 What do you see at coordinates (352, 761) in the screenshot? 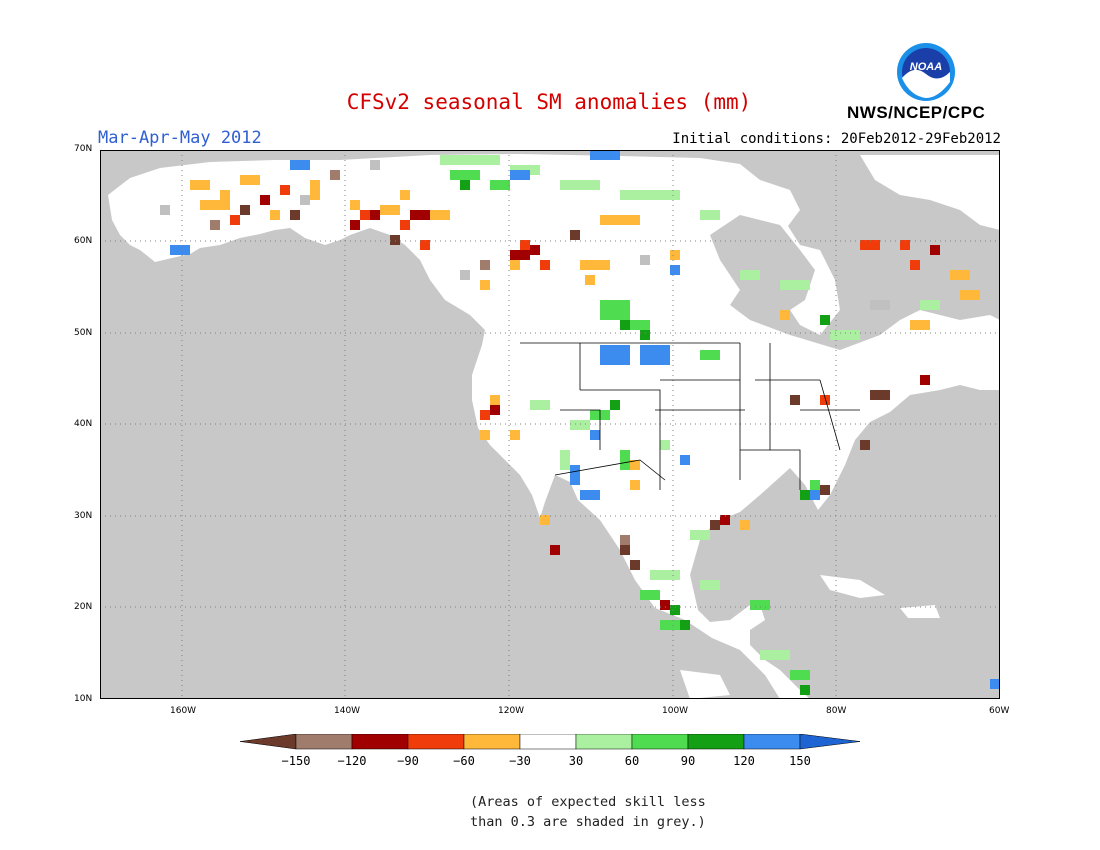
I see `colorbar-tick-label: −120` at bounding box center [352, 761].